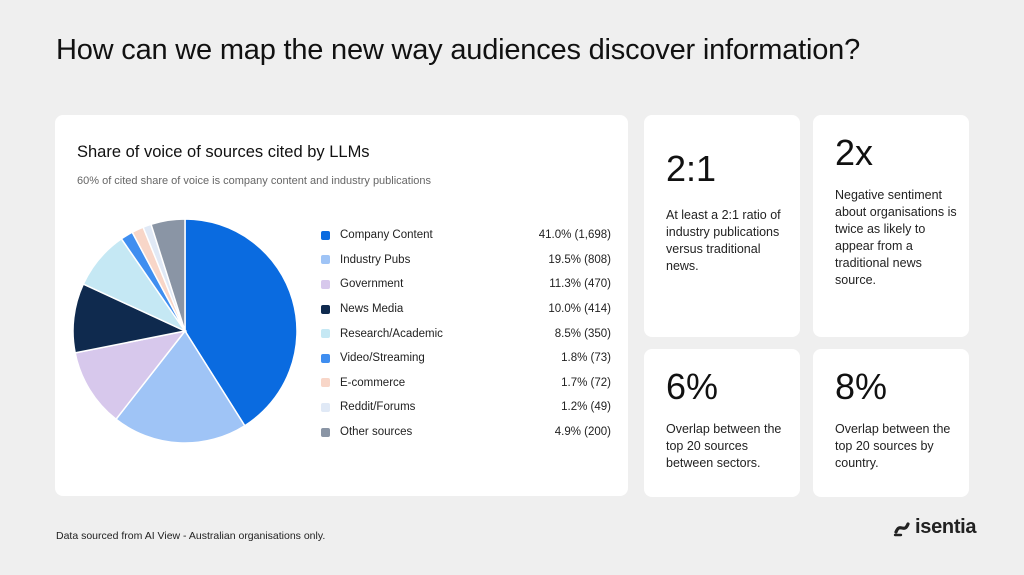 The width and height of the screenshot is (1024, 575). I want to click on pie-chart, so click(185, 331).